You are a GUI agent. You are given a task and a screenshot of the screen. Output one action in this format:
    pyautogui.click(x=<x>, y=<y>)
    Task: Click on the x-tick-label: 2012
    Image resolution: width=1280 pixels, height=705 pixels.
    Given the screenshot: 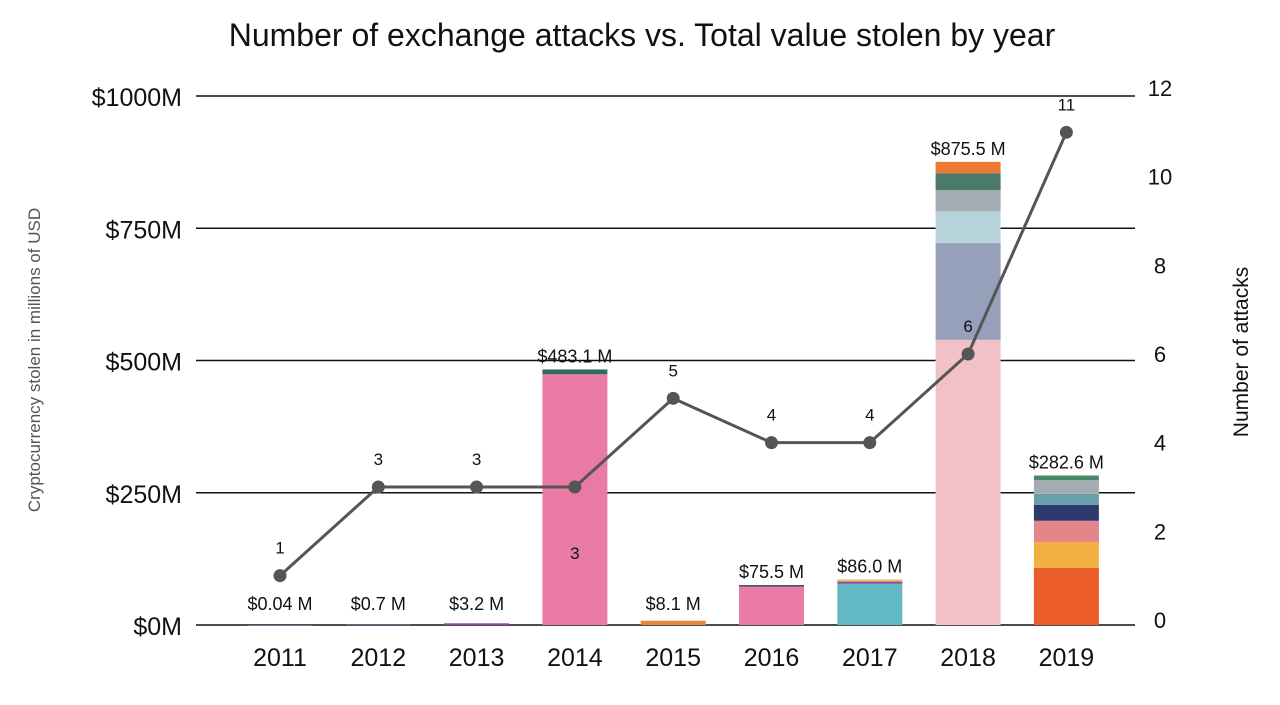 What is the action you would take?
    pyautogui.click(x=378, y=658)
    